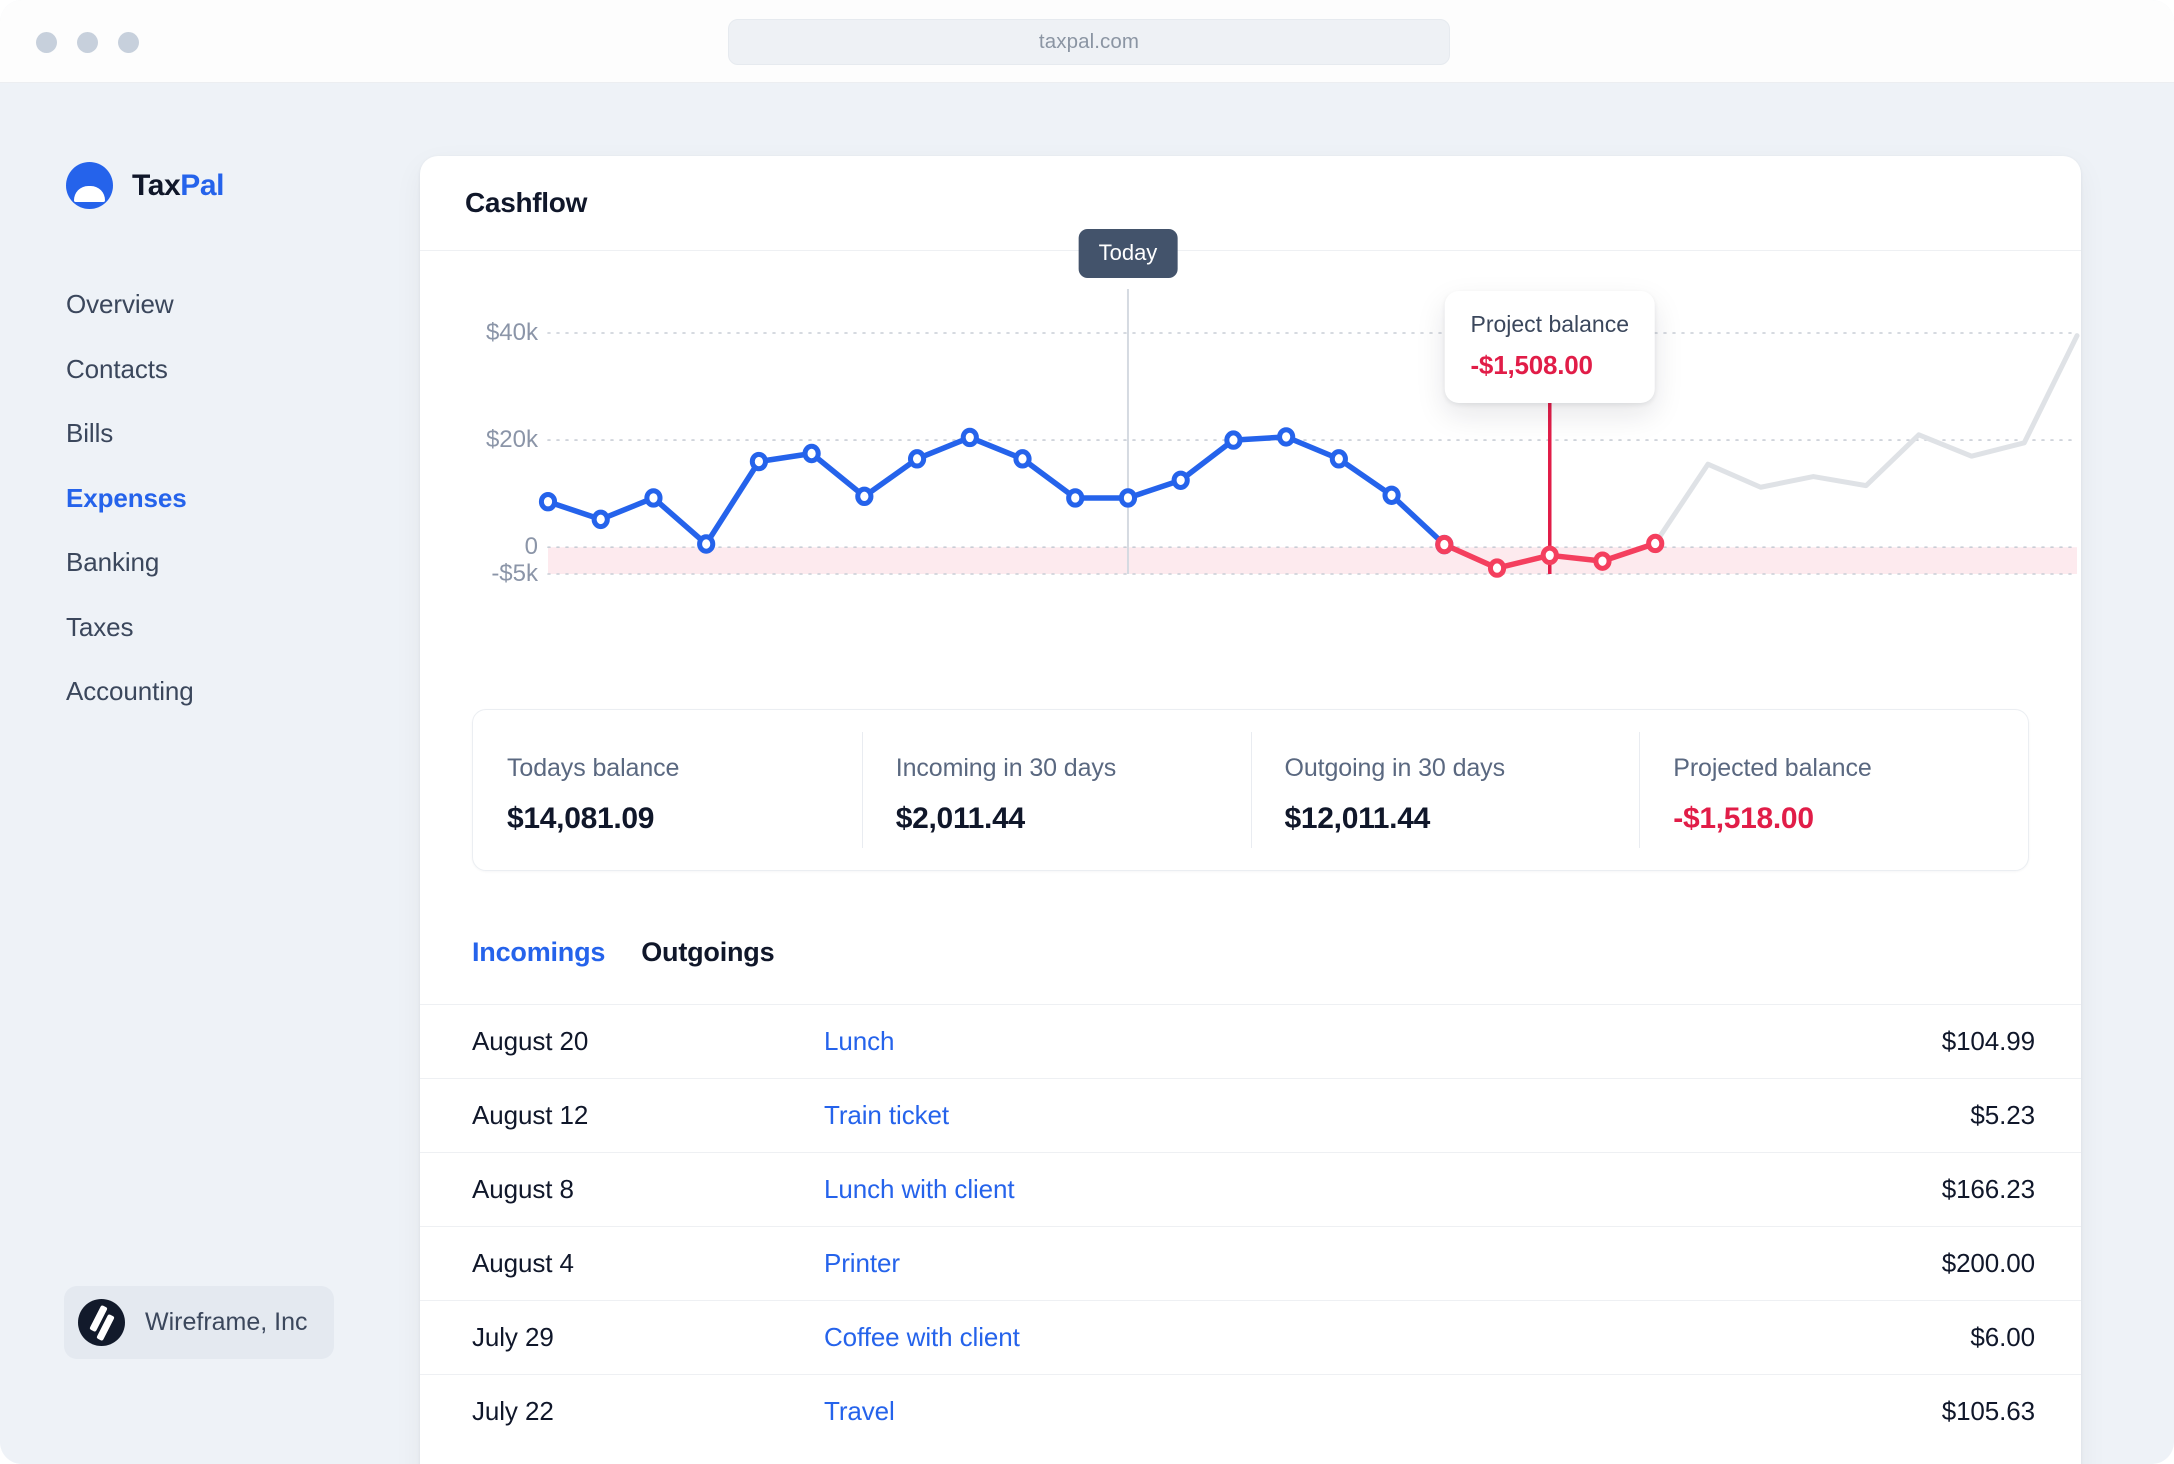  I want to click on wireframe-slash-logo-icon, so click(101, 1322).